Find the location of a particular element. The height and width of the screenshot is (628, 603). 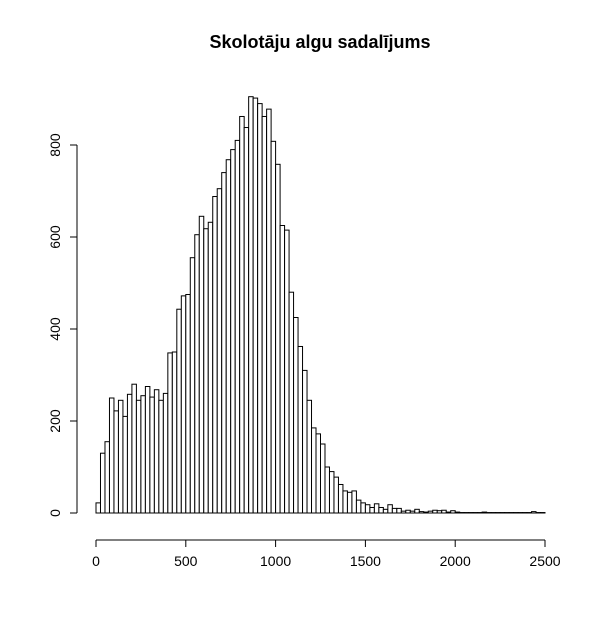

y-axis: 0 200 400 600 800 is located at coordinates (62, 325).